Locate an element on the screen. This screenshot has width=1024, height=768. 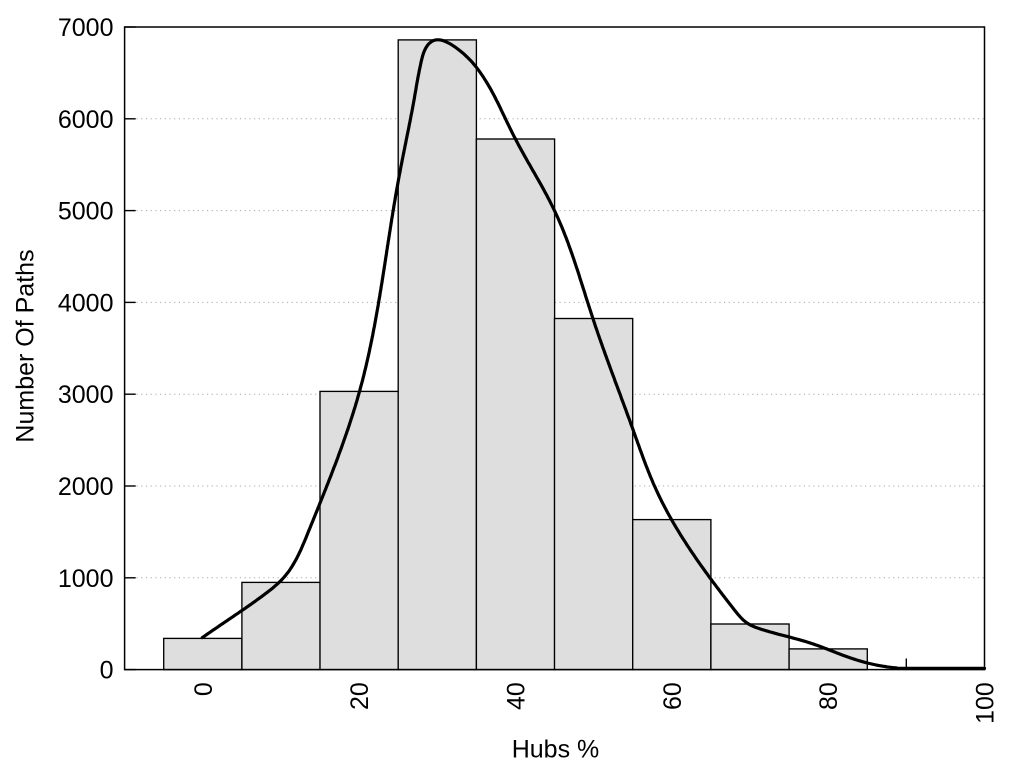
svg-text: 7000 is located at coordinates (86, 28).